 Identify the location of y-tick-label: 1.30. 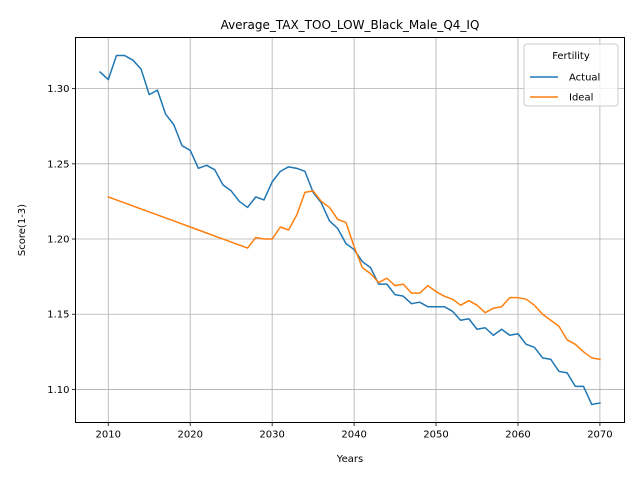
(58, 89).